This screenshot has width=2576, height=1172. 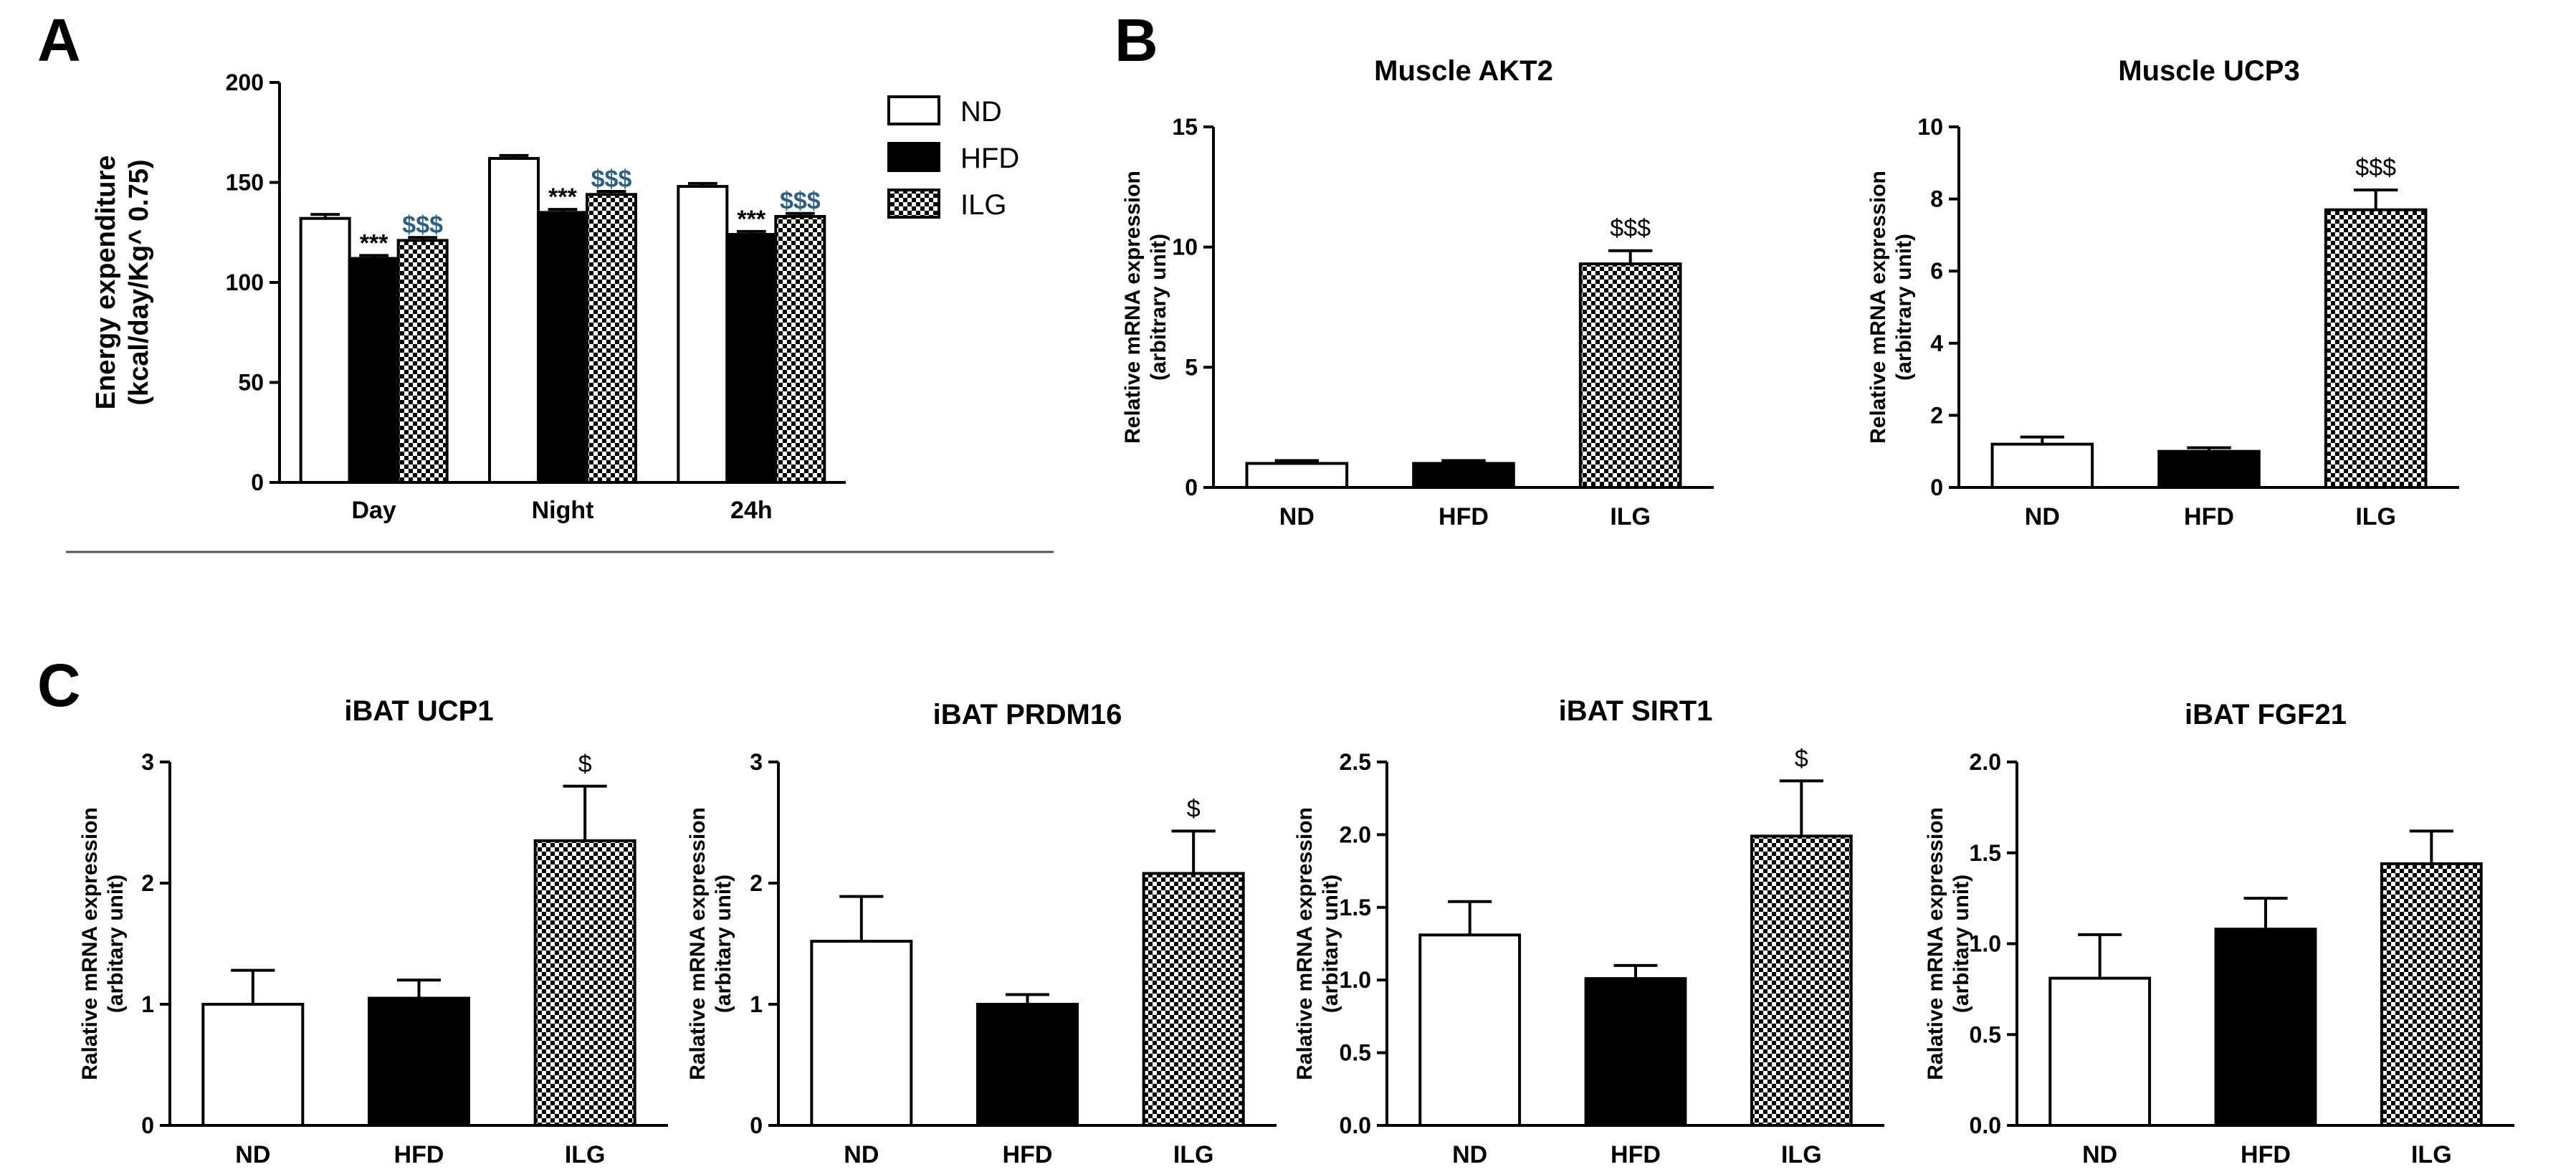 I want to click on y-tick-label: 15, so click(x=1185, y=127).